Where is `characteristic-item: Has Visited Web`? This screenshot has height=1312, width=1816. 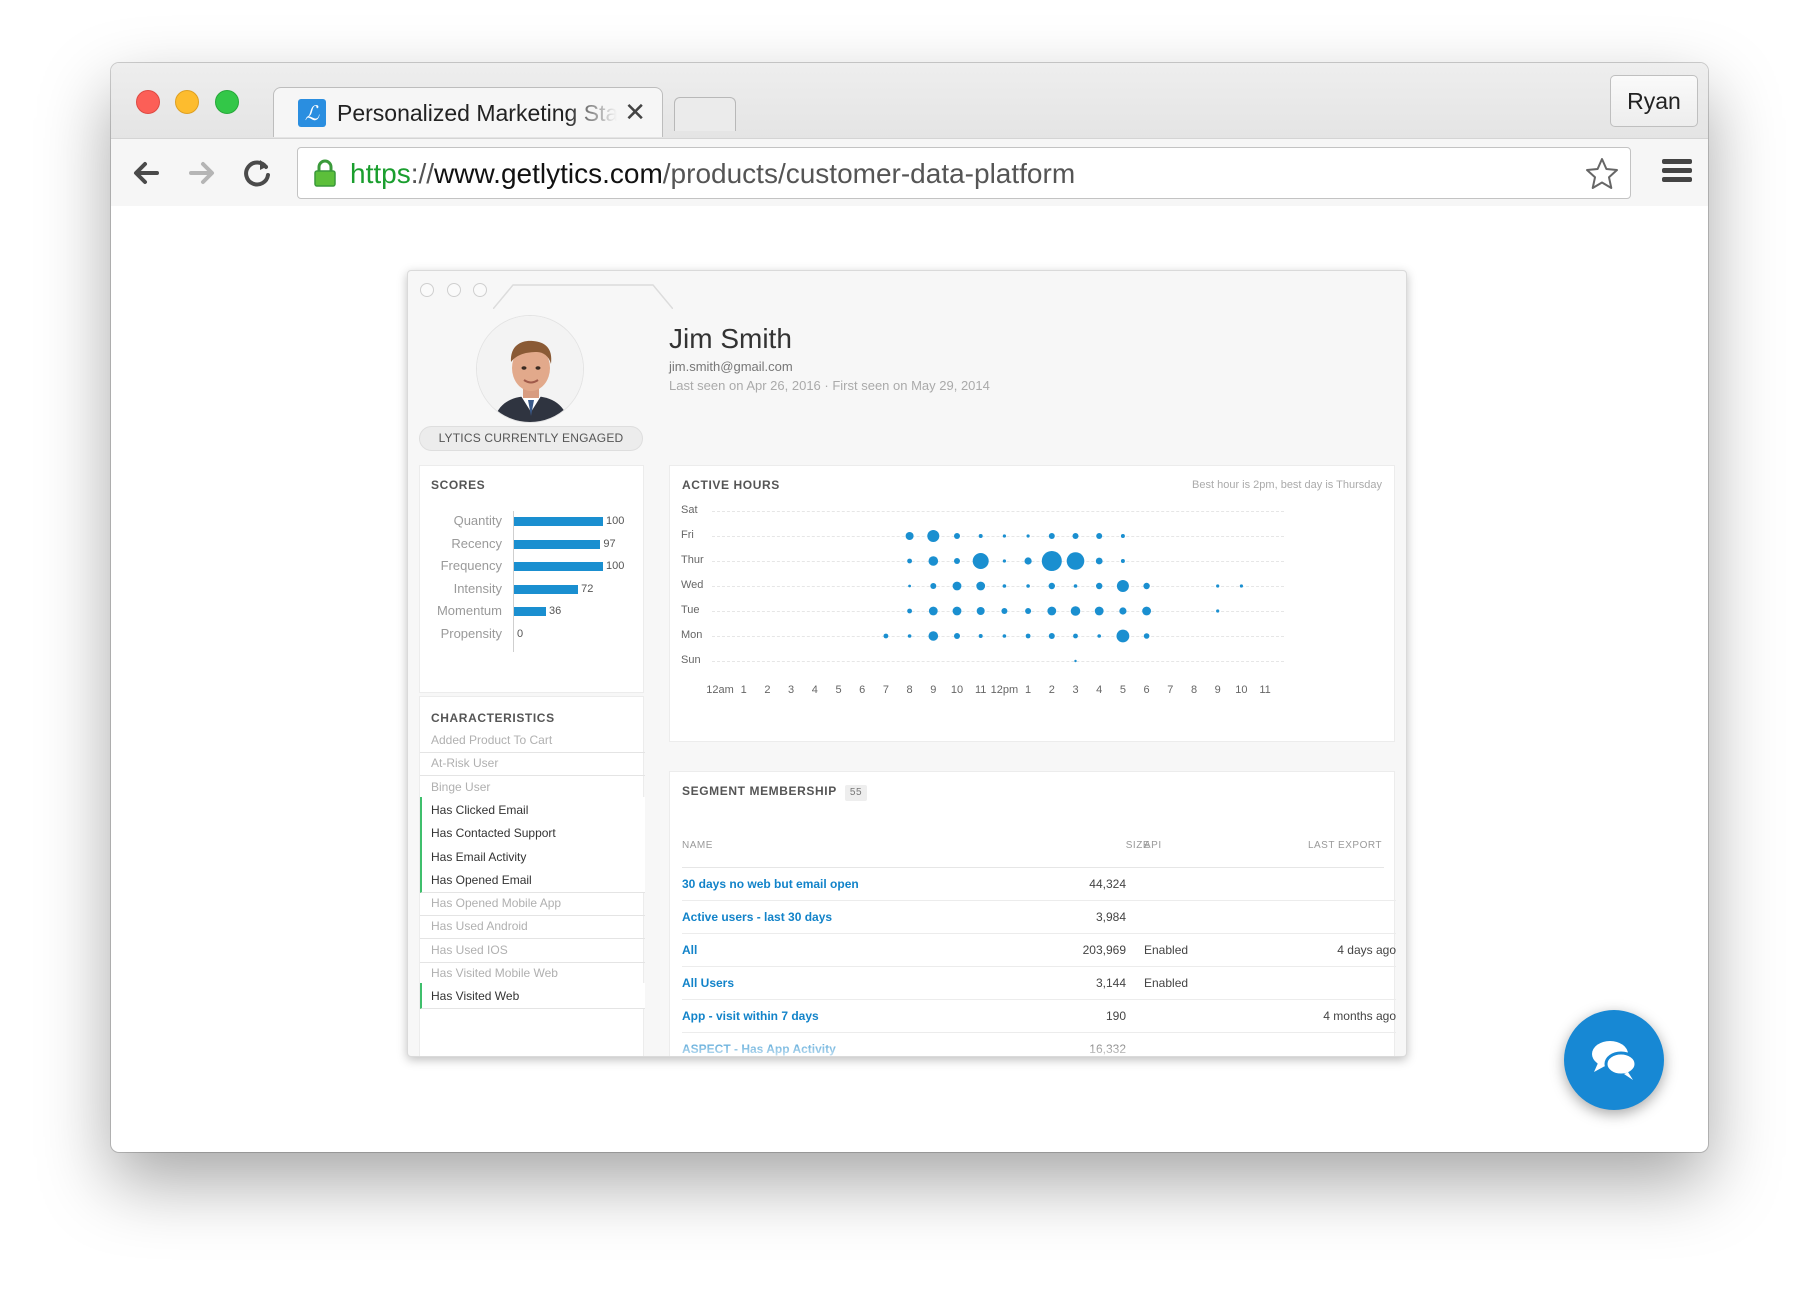
characteristic-item: Has Visited Web is located at coordinates (532, 996).